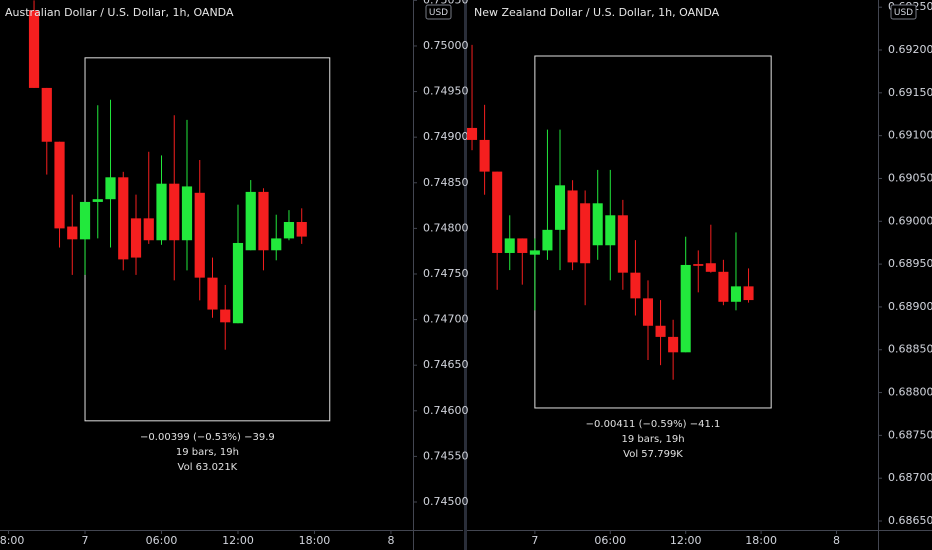 The height and width of the screenshot is (550, 932). I want to click on y-tick-label: 0.74850, so click(446, 182).